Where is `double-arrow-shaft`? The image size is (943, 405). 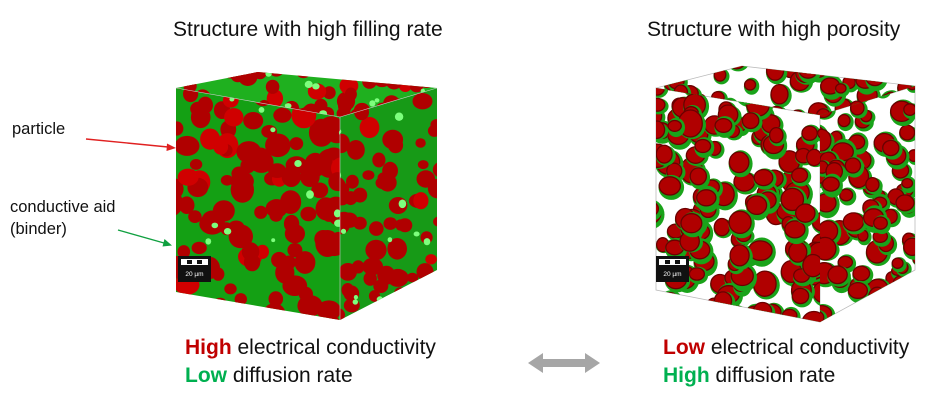
double-arrow-shaft is located at coordinates (564, 363).